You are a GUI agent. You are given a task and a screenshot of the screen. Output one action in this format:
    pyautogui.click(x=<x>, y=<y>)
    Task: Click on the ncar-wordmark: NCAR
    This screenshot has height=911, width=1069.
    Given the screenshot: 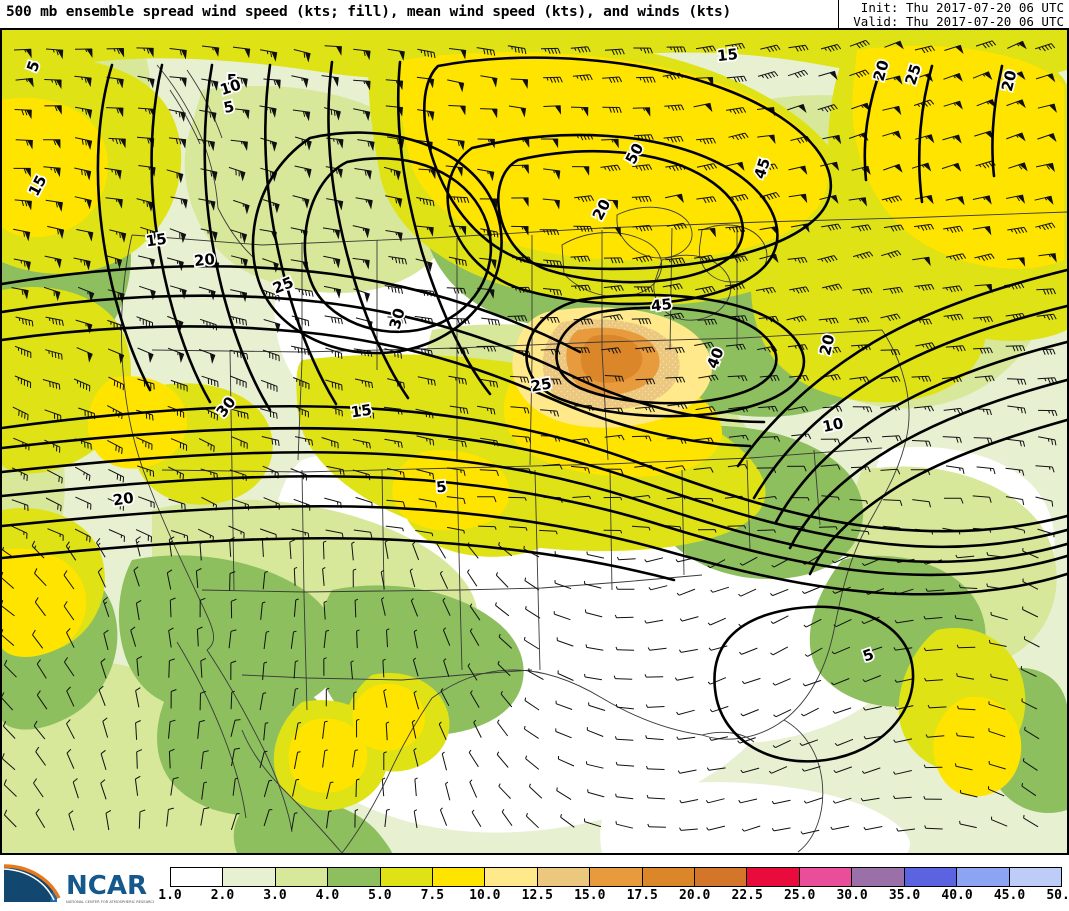 What is the action you would take?
    pyautogui.click(x=106, y=886)
    